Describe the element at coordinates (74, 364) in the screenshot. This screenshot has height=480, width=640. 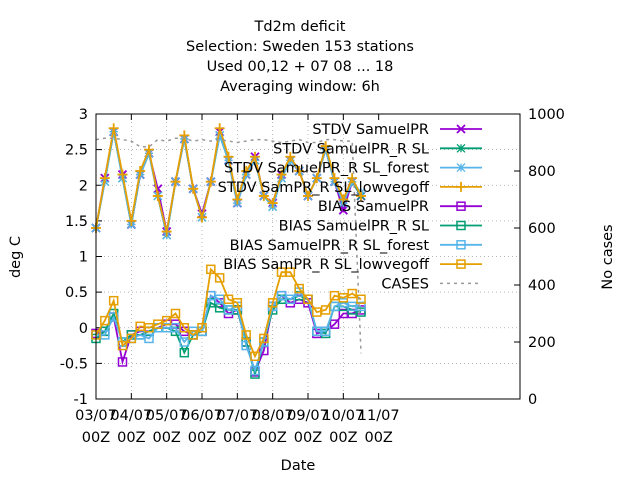
I see `y-tick-label: -0.5` at that location.